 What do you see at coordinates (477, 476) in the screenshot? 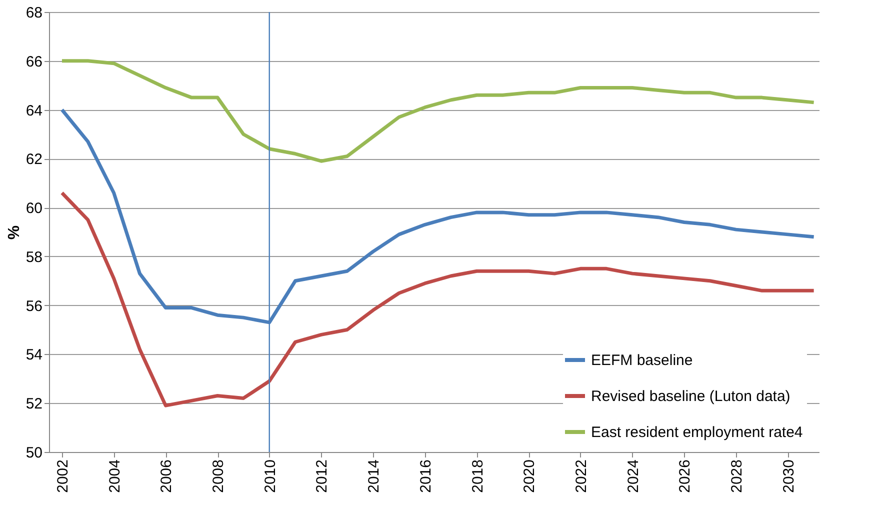
I see `x-tick-label: 2018` at bounding box center [477, 476].